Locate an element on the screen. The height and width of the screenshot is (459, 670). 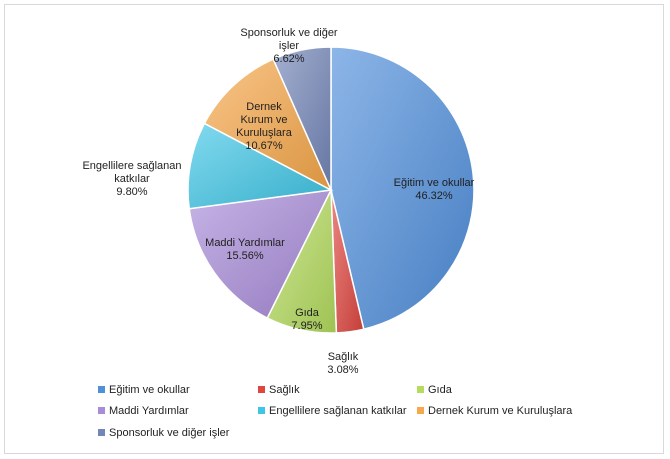
pie-slice-sponsorluk-ve-diger-isler is located at coordinates (302, 118).